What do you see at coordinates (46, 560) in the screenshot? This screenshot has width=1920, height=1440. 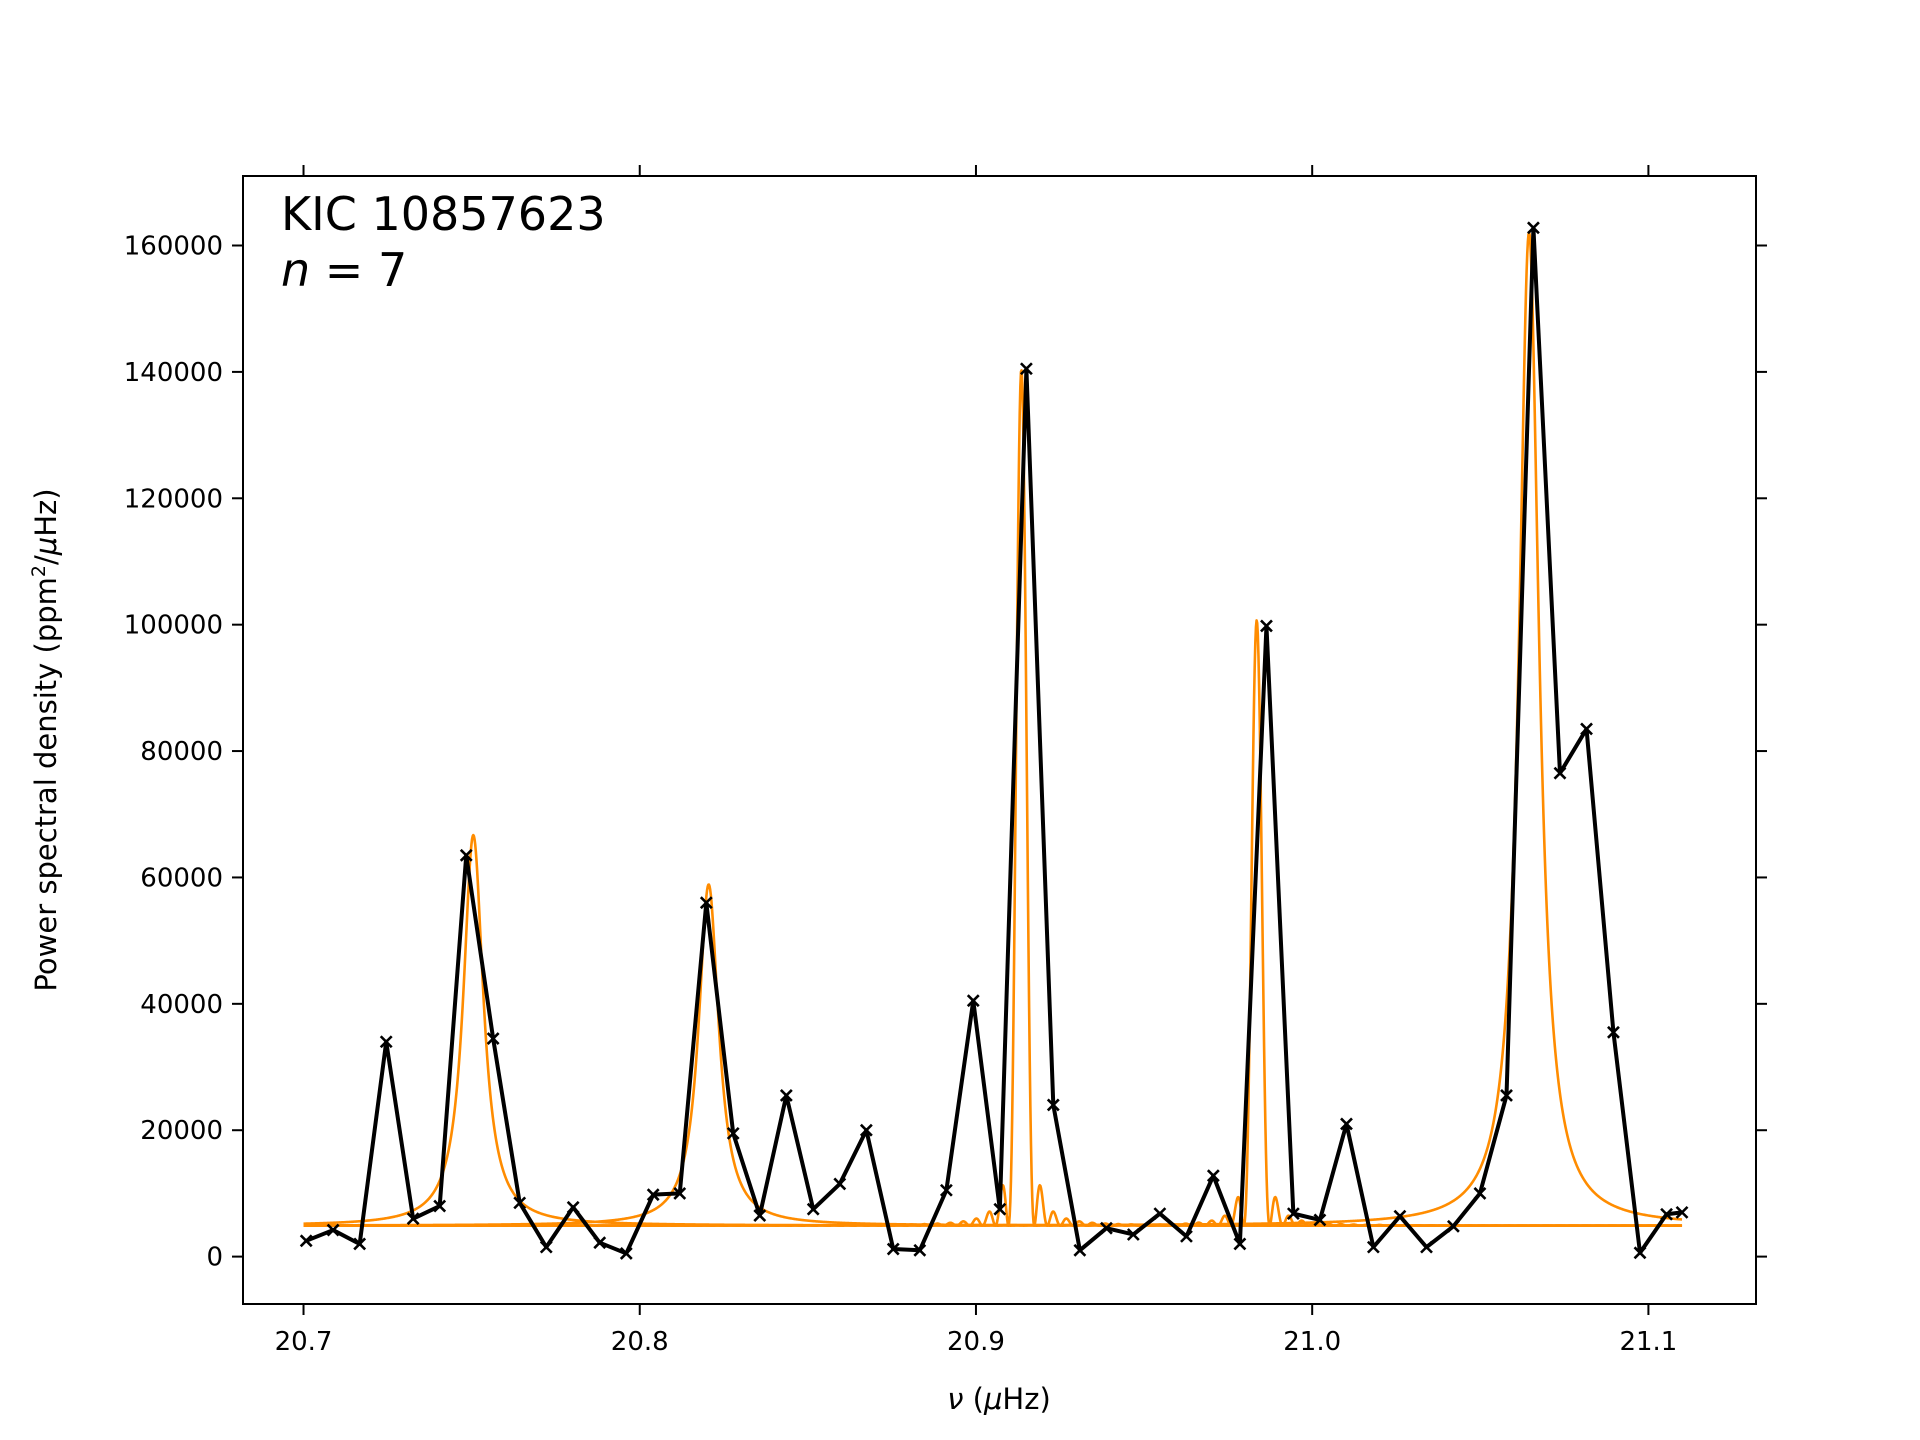 I see `y-axis-label-mid: /` at bounding box center [46, 560].